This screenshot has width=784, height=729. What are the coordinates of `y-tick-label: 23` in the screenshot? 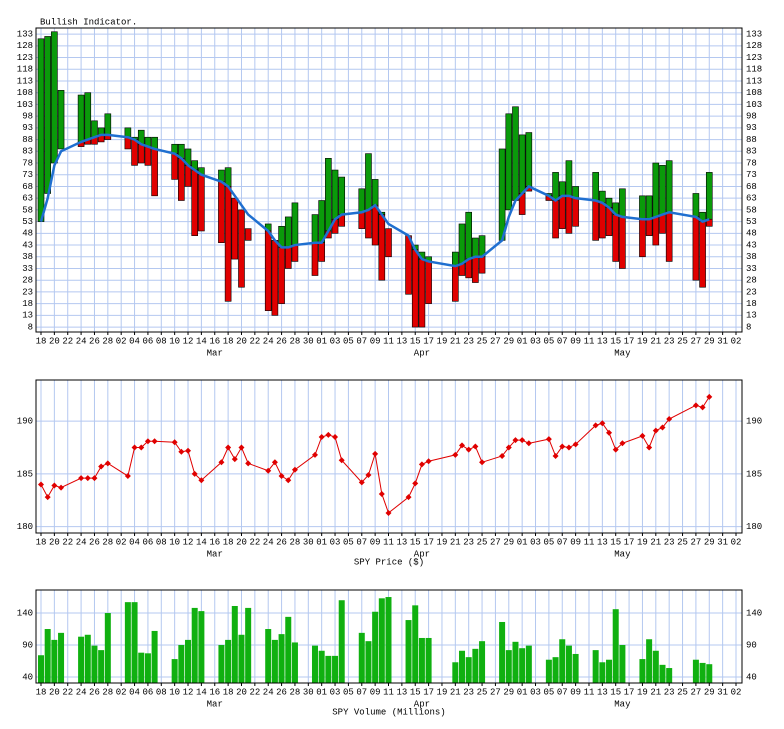 It's located at (27, 292).